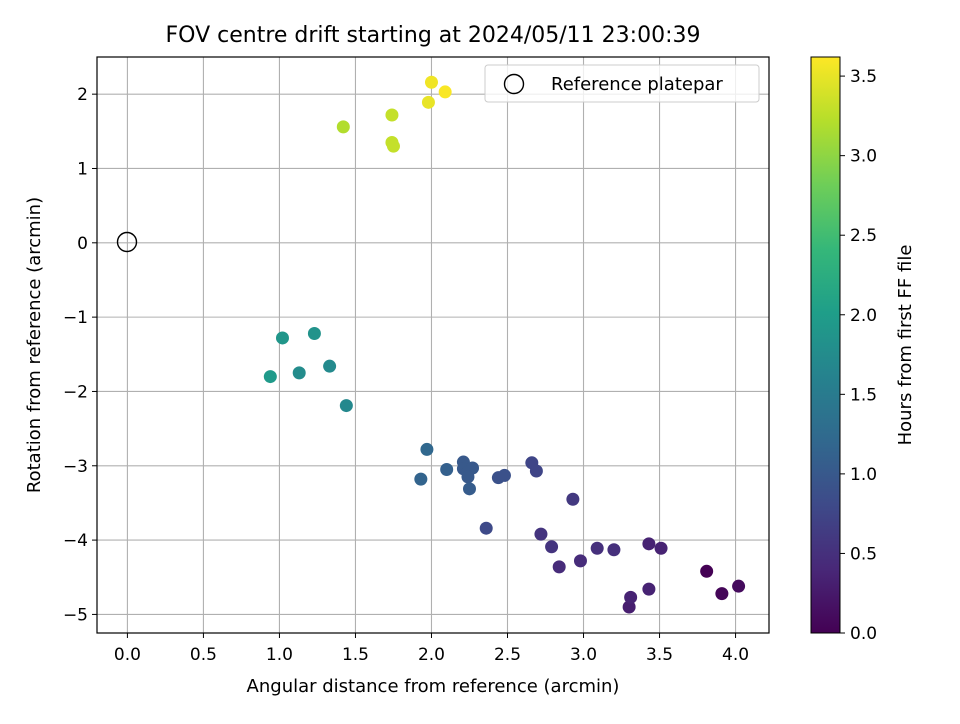 This screenshot has height=724, width=960. I want to click on x-tick-label: 3.5, so click(659, 655).